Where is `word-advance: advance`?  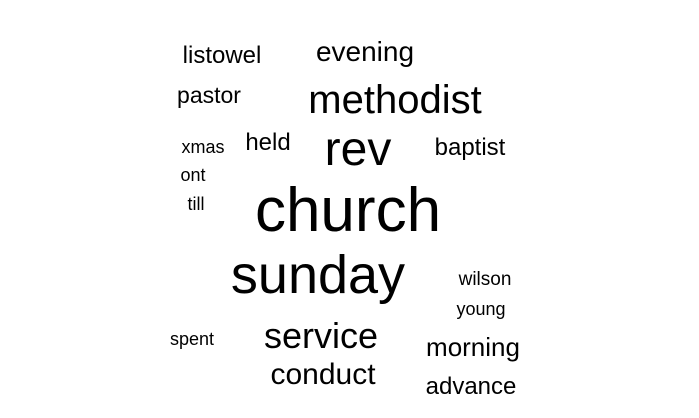
word-advance: advance is located at coordinates (471, 386).